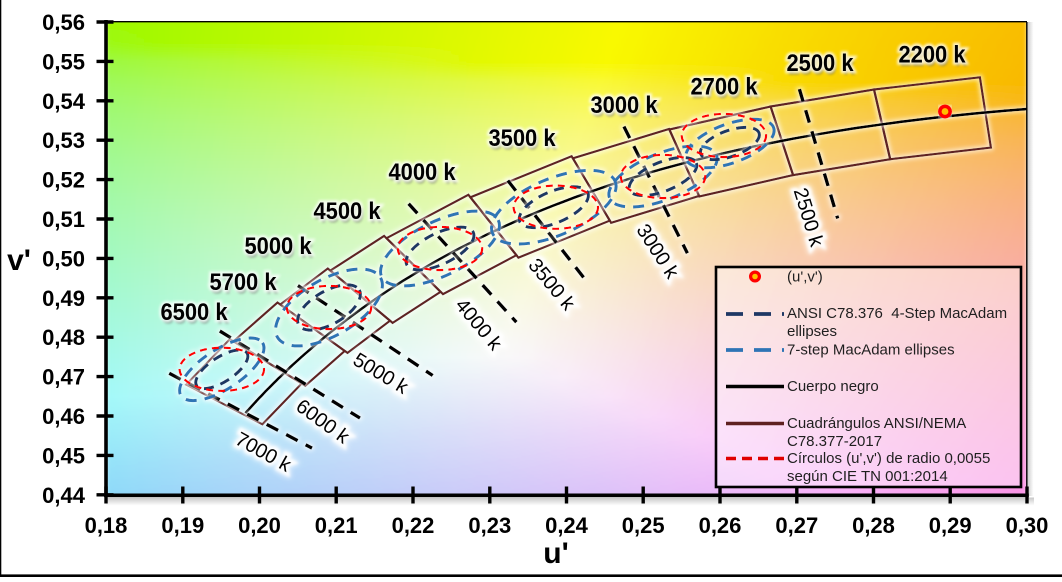  Describe the element at coordinates (63, 140) in the screenshot. I see `svg-text: 0,53` at that location.